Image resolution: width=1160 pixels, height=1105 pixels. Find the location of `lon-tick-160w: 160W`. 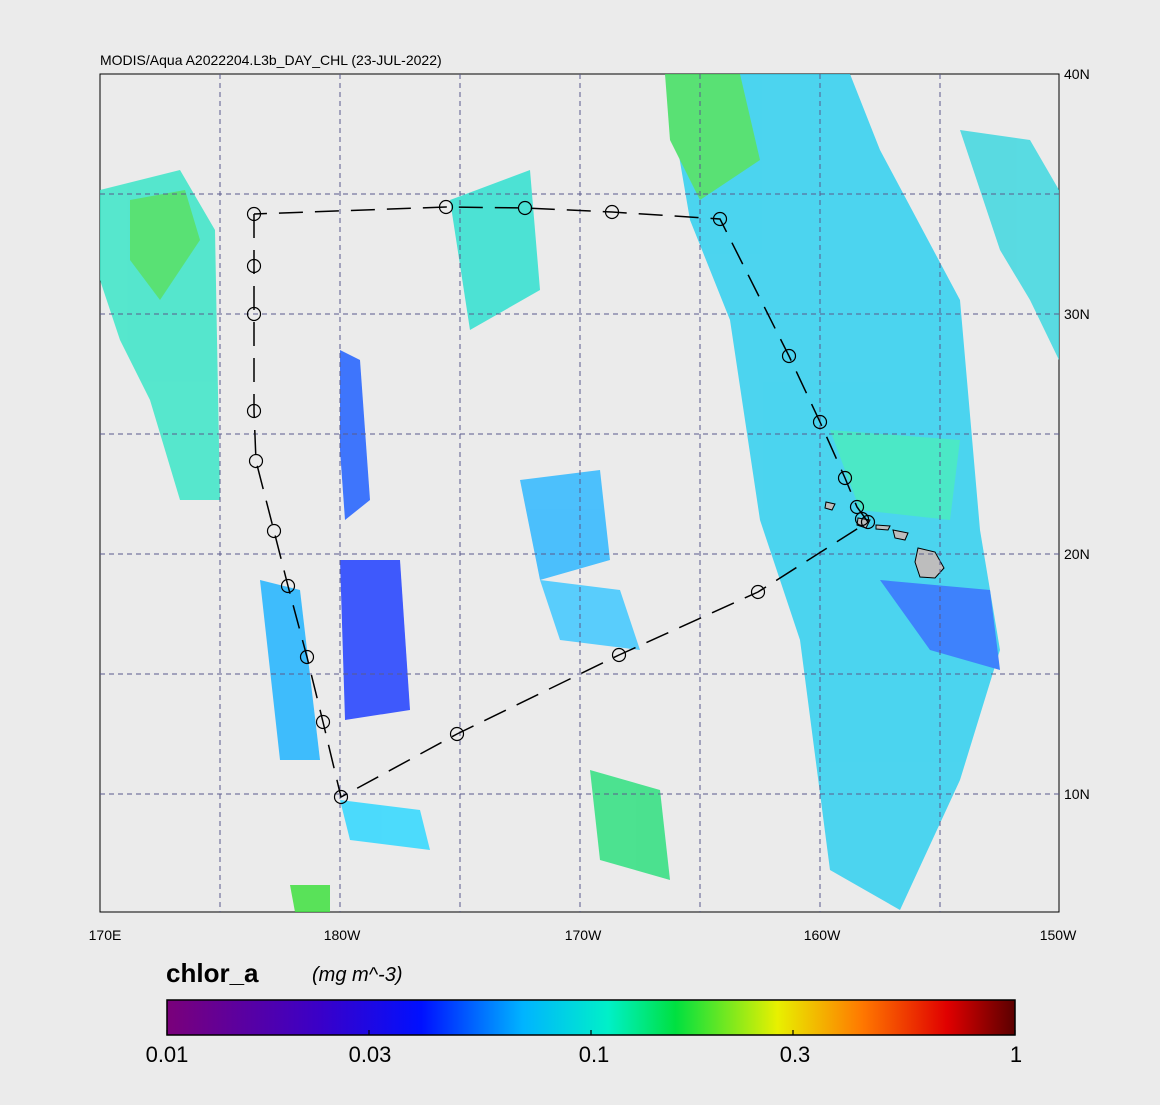

lon-tick-160w: 160W is located at coordinates (822, 935).